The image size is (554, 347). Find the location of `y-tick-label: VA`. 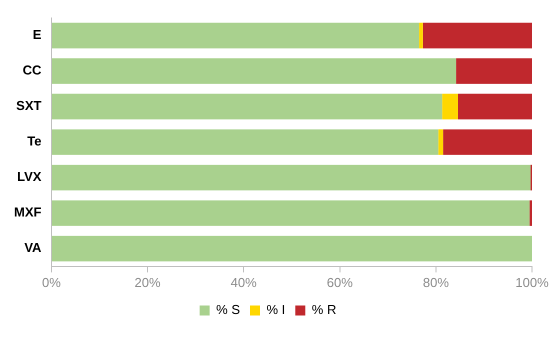

y-tick-label: VA is located at coordinates (33, 248).